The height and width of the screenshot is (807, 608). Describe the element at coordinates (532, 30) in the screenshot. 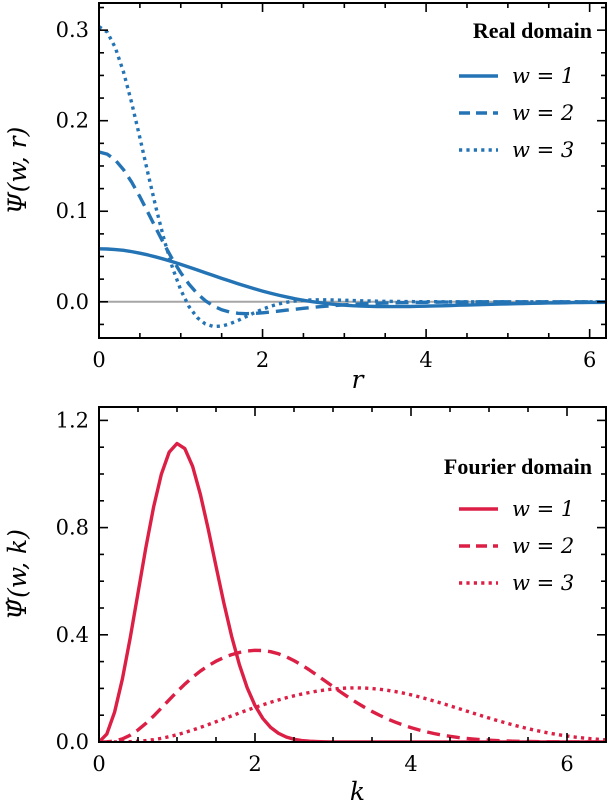

I see `legend-title: Real domain` at that location.